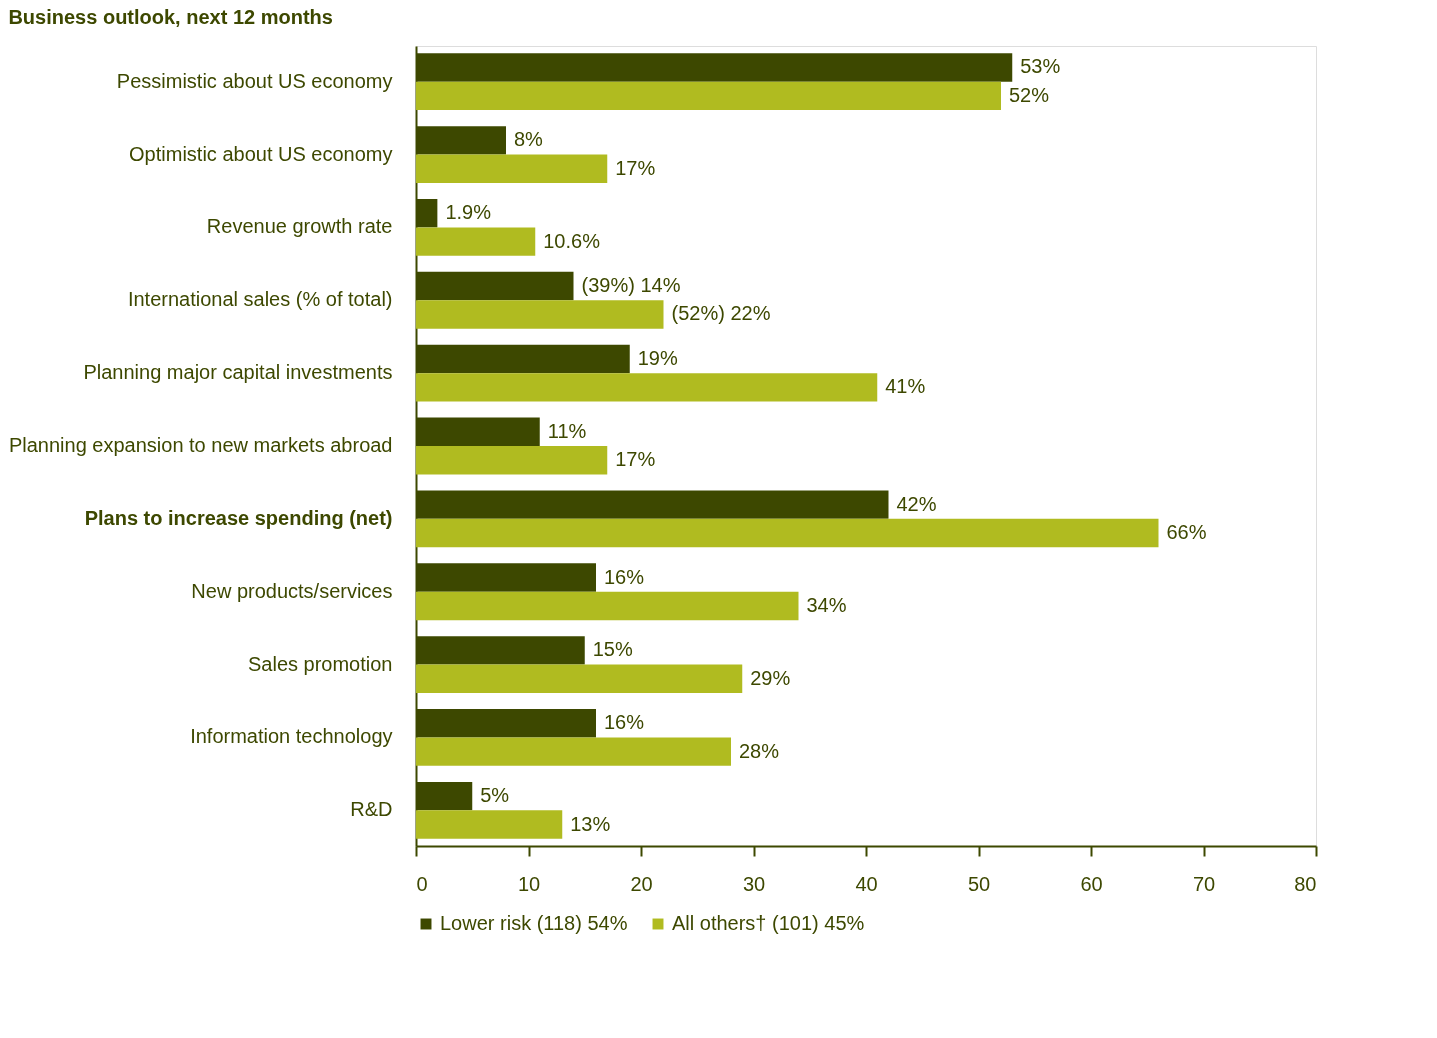 This screenshot has height=1038, width=1437. Describe the element at coordinates (254, 80) in the screenshot. I see `y-tick-label: Pessimistic about US economy` at that location.